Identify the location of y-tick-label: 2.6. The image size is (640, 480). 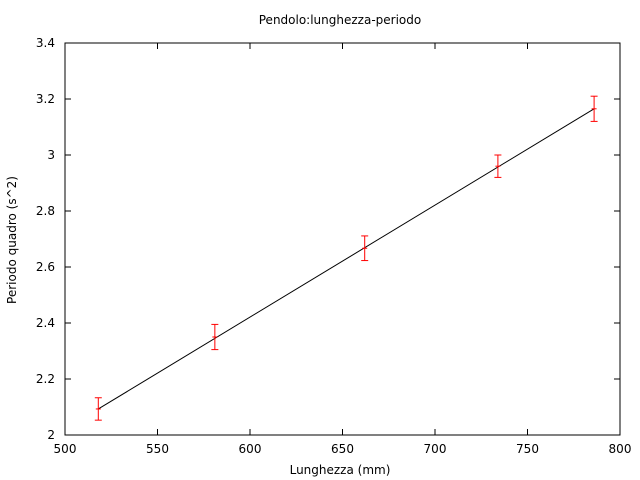
(45, 267).